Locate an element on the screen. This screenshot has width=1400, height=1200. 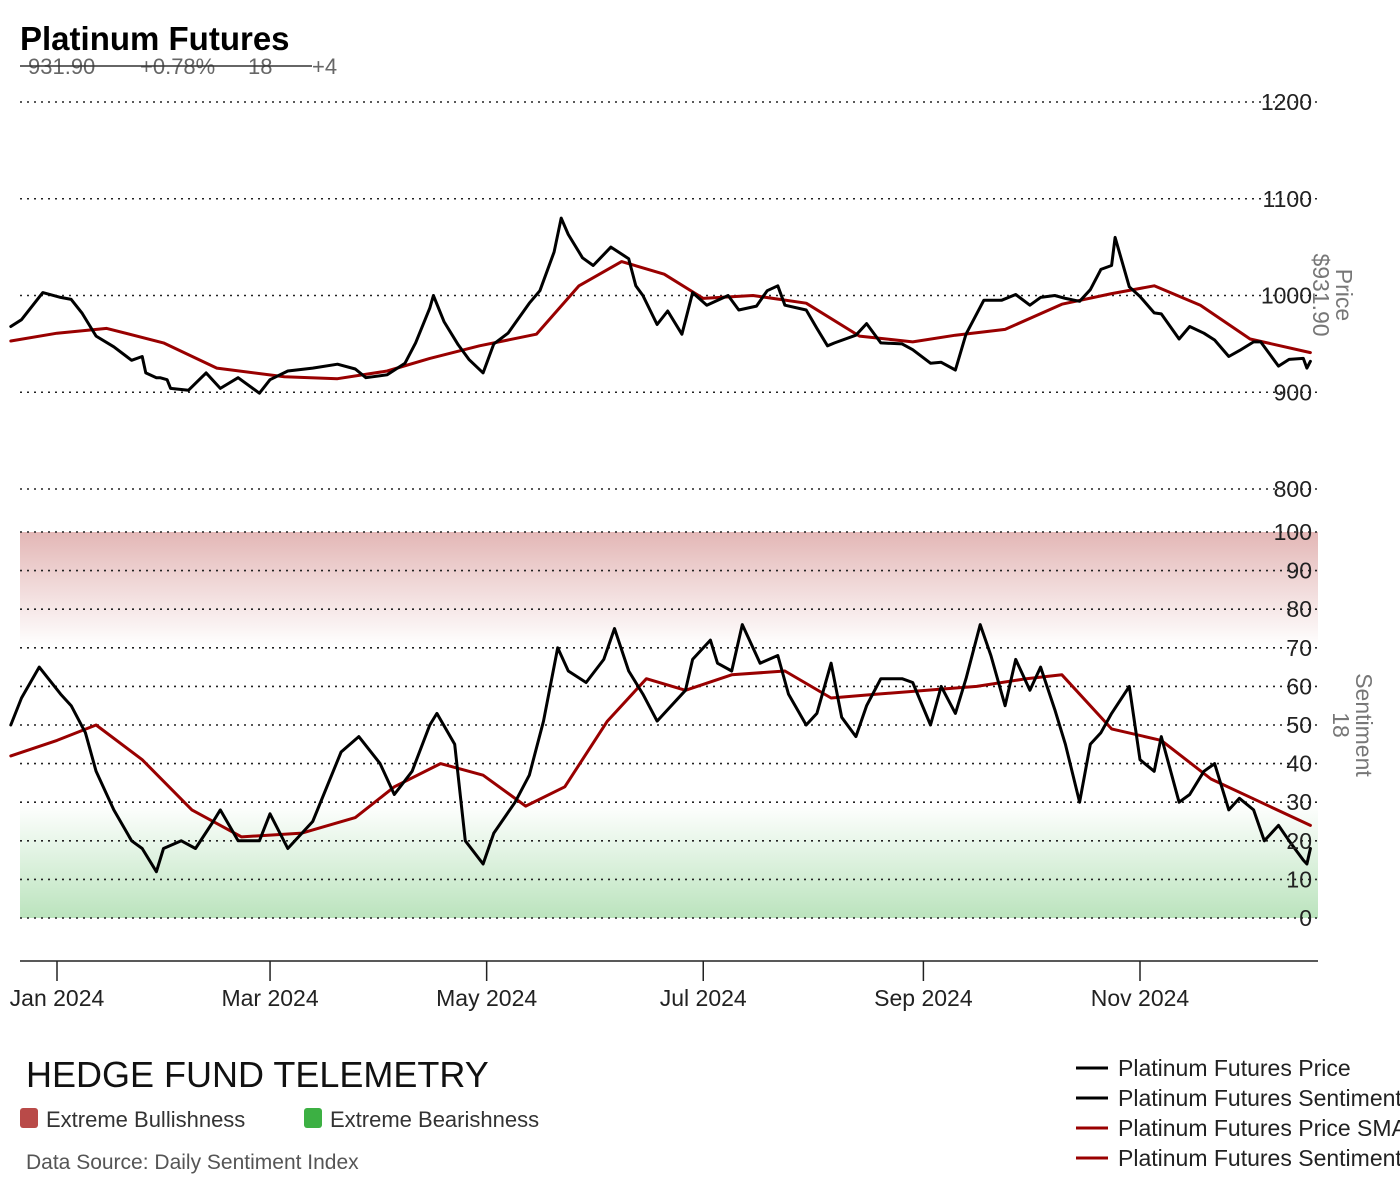
stat-sentiment-change: +4 is located at coordinates (324, 66).